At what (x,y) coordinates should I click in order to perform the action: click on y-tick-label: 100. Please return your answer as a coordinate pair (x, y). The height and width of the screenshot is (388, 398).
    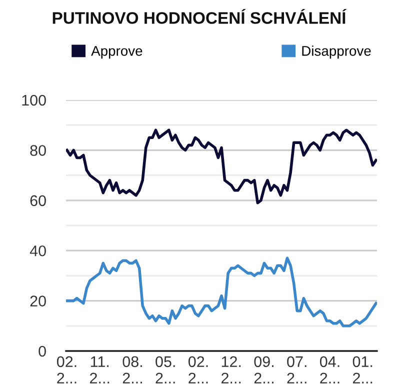
    Looking at the image, I should click on (34, 100).